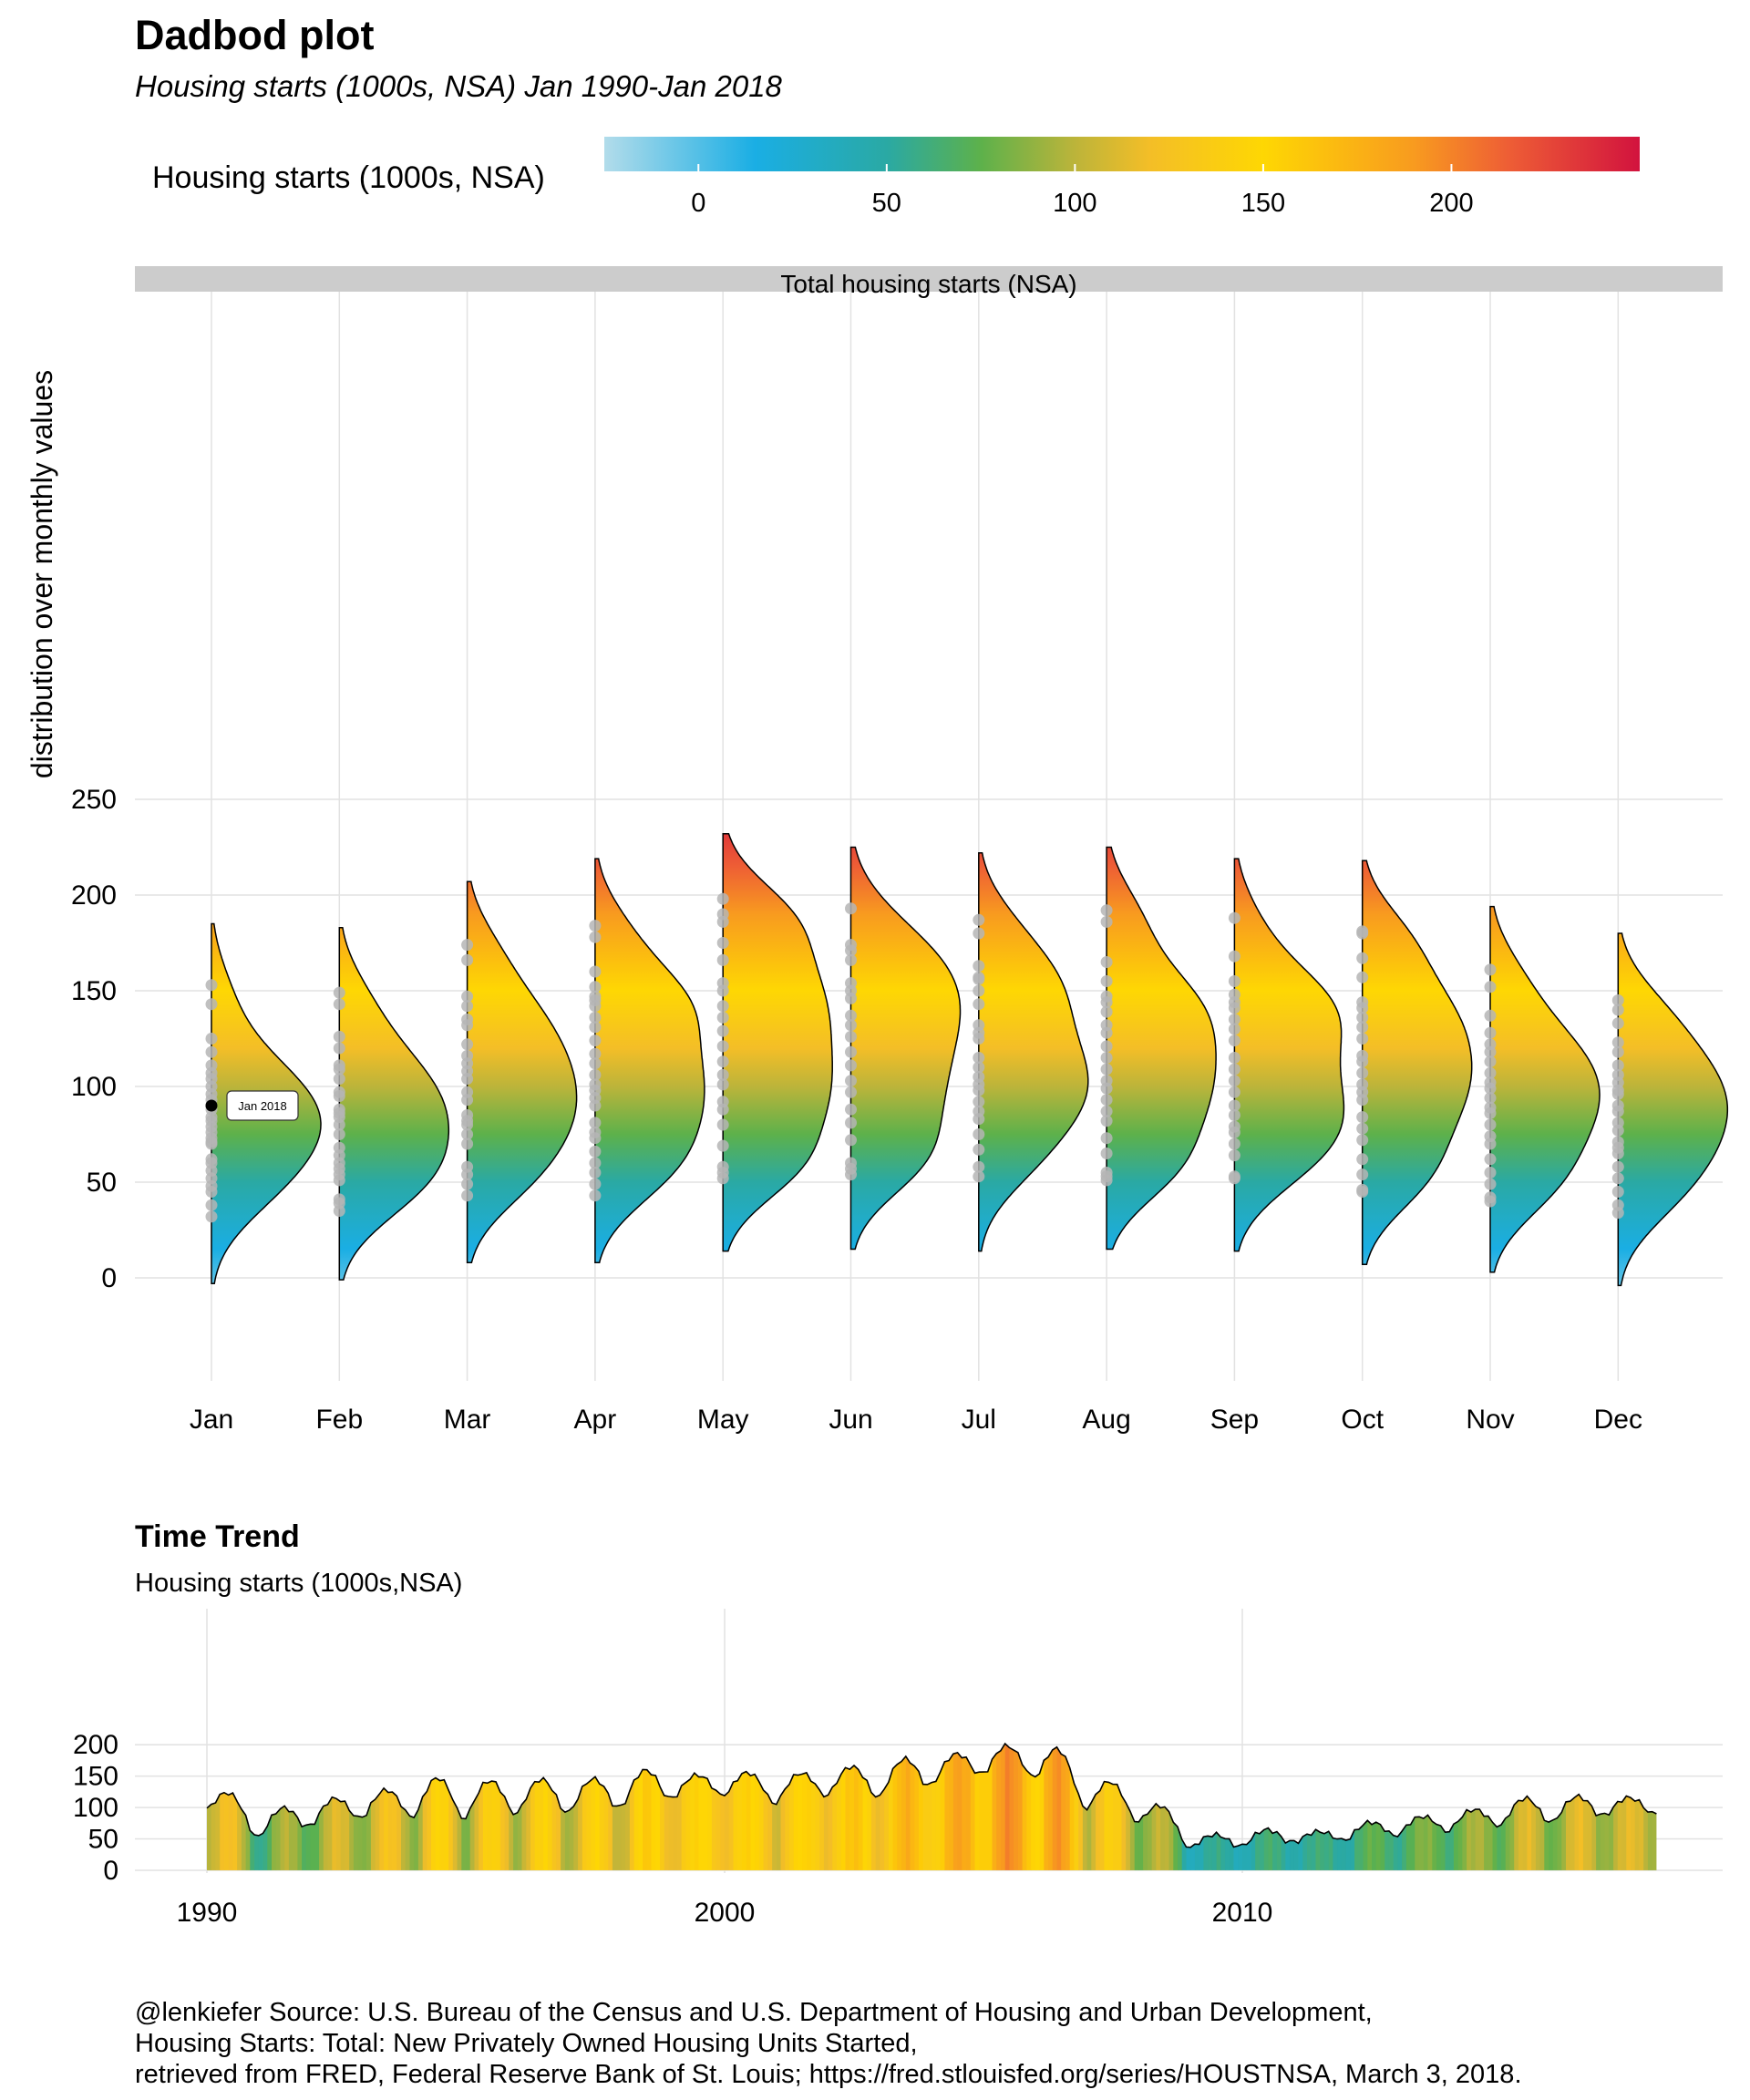 This screenshot has height=2100, width=1750. Describe the element at coordinates (103, 1840) in the screenshot. I see `trend-y-tick-label: 50` at that location.